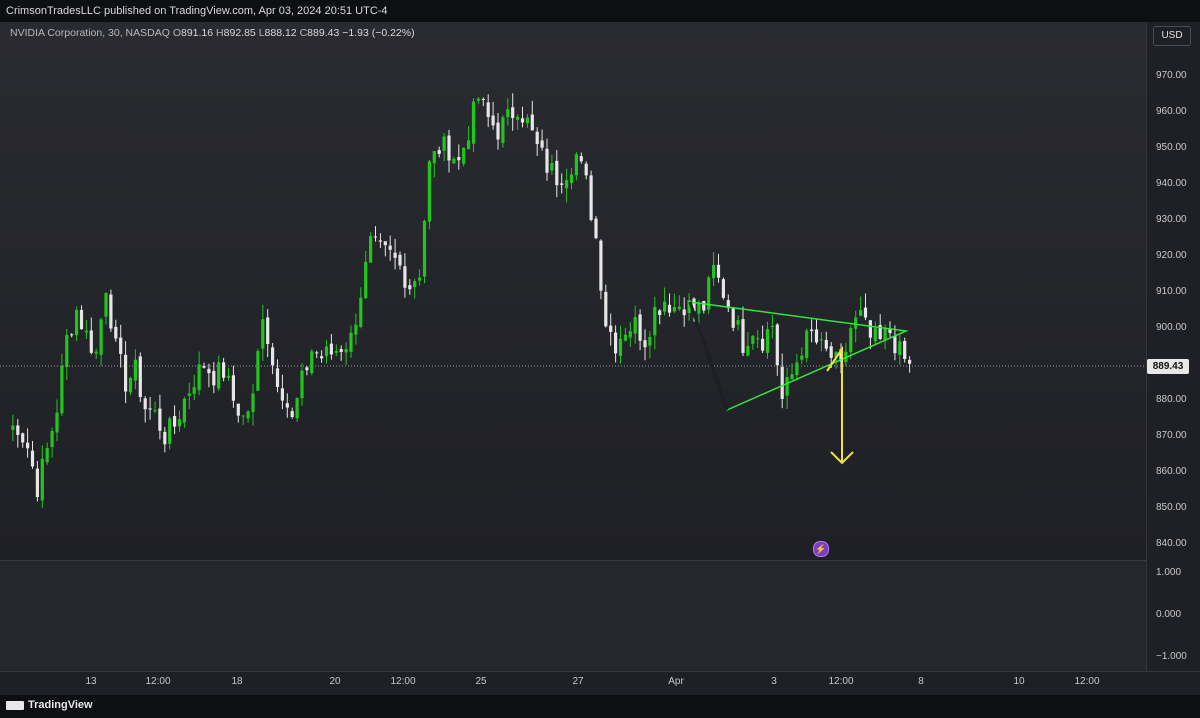 The image size is (1200, 718). I want to click on price-tick-label: 880.00, so click(1171, 399).